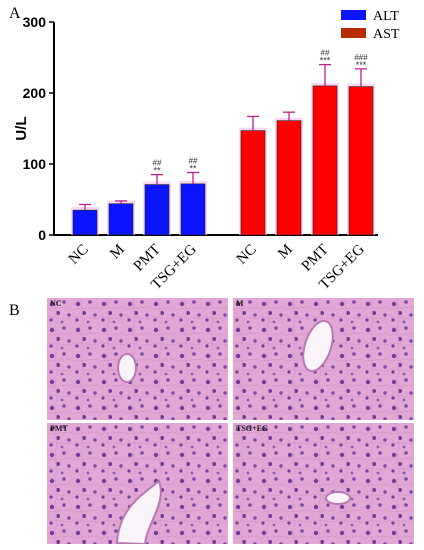 The image size is (424, 550). What do you see at coordinates (15, 13) in the screenshot?
I see `panel-a-label: A` at bounding box center [15, 13].